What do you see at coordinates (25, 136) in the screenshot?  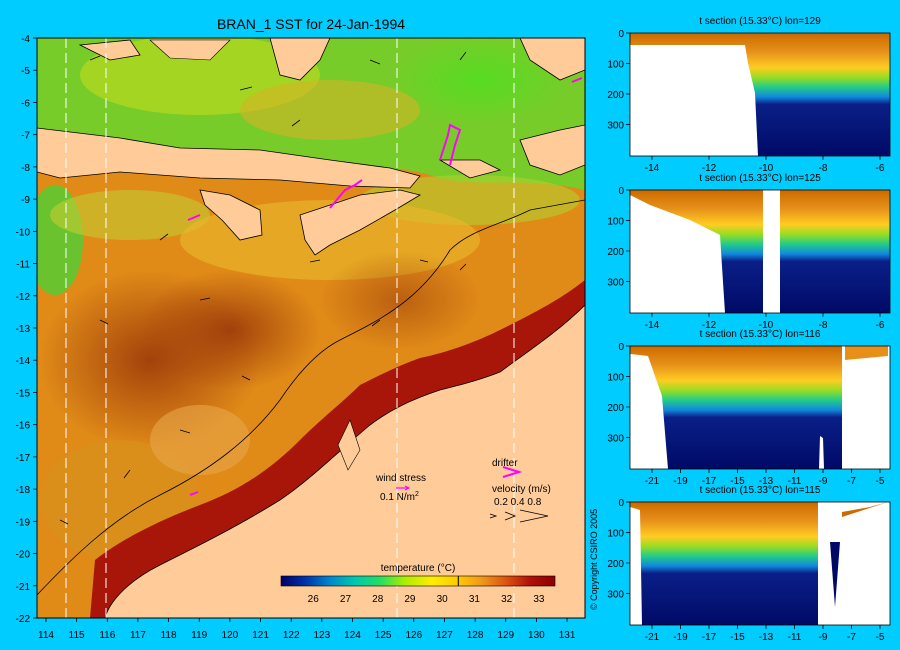 I see `lat-tick-label: -7` at bounding box center [25, 136].